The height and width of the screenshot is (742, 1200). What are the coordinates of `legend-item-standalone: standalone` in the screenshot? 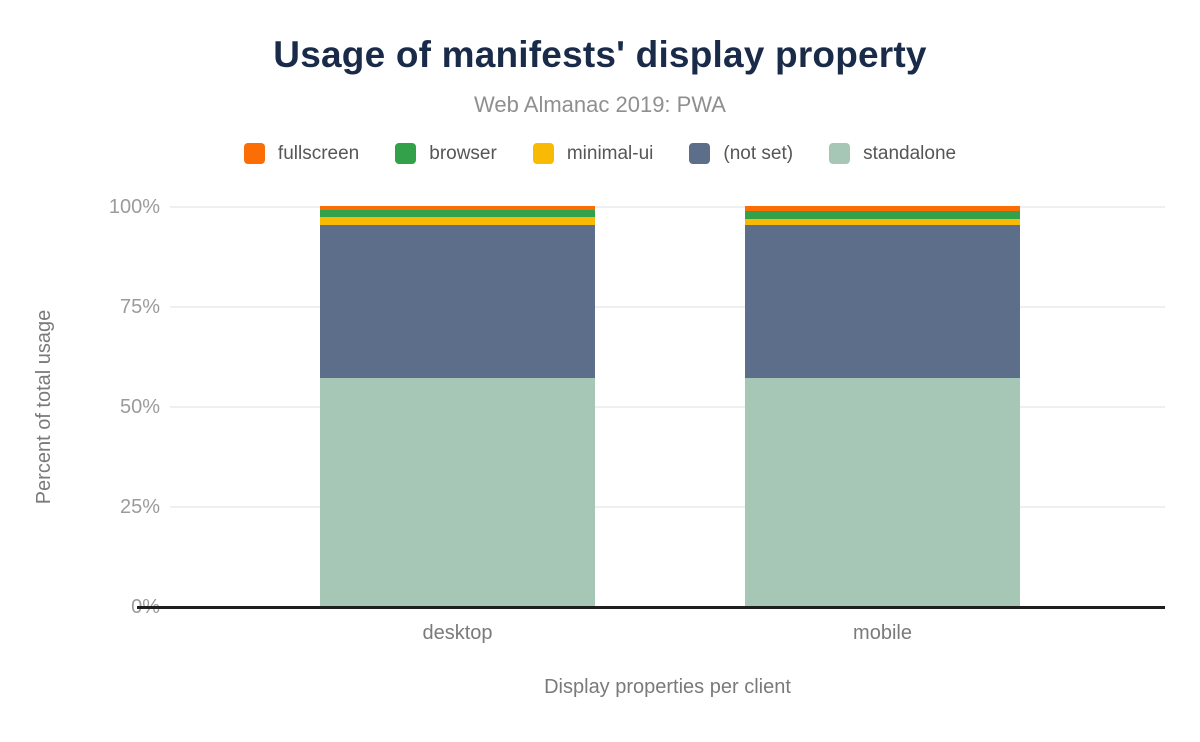 It's located at (892, 153).